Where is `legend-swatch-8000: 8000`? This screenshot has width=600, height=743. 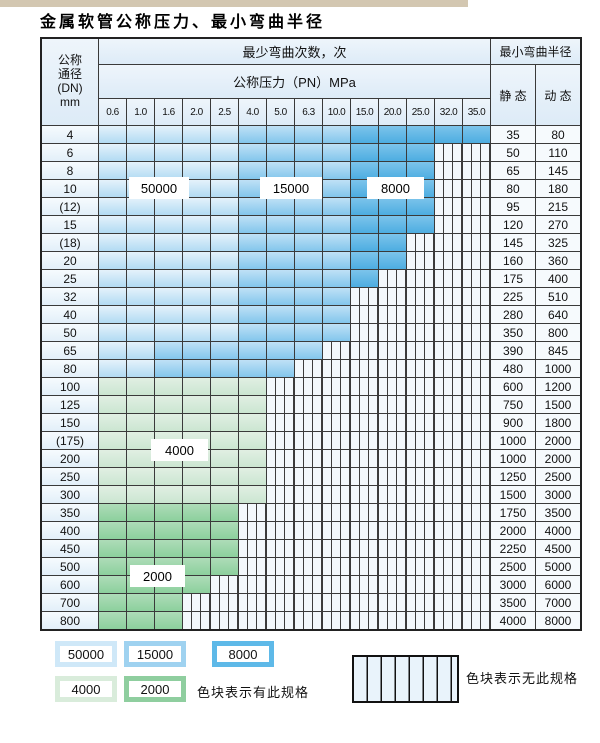
legend-swatch-8000: 8000 is located at coordinates (243, 654).